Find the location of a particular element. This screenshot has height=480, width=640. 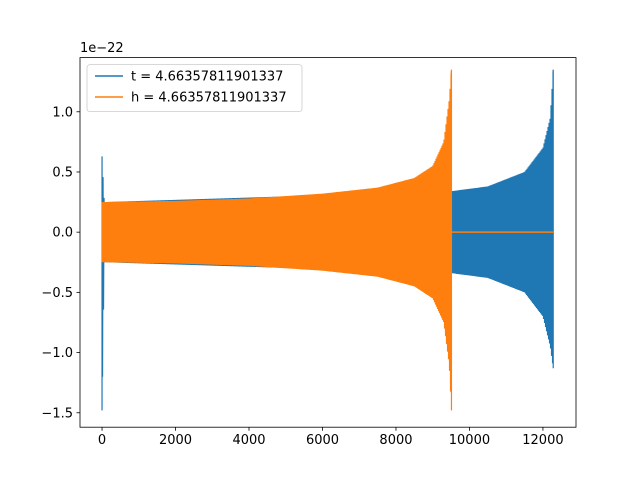

x-tick-label: 8000 is located at coordinates (395, 440).